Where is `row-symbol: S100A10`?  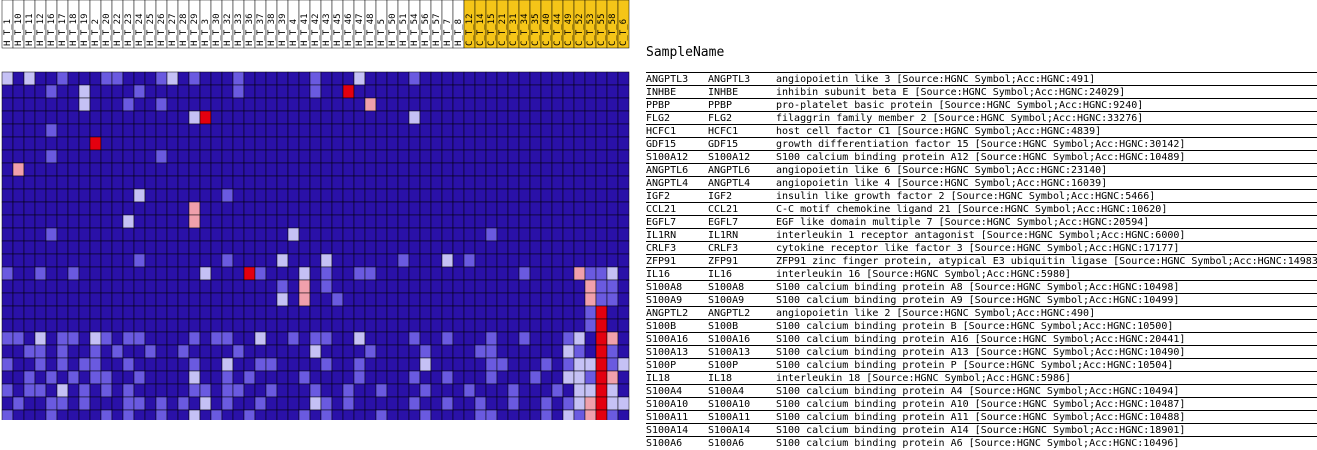 row-symbol: S100A10 is located at coordinates (667, 404).